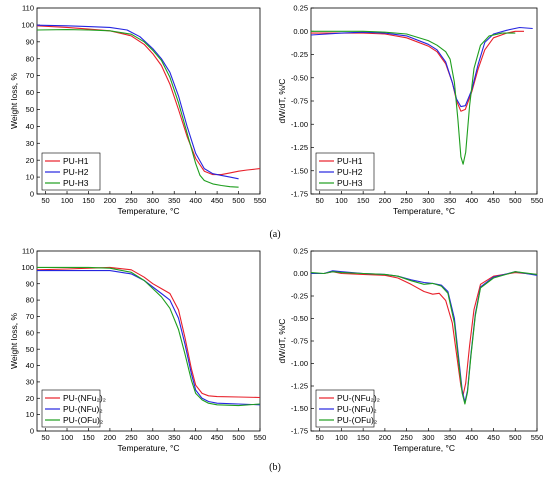  What do you see at coordinates (300, 31) in the screenshot?
I see `y-tick-label: 0.00` at bounding box center [300, 31].